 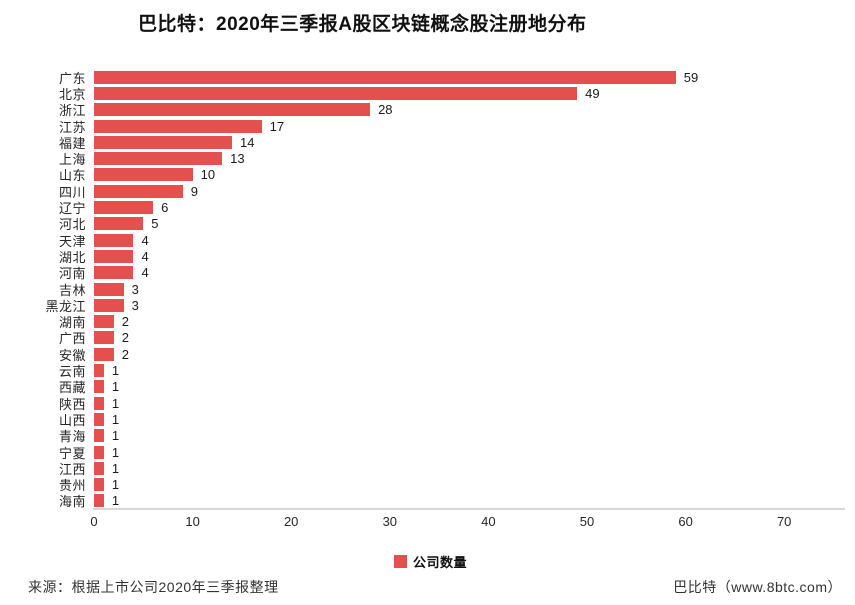 What do you see at coordinates (72, 290) in the screenshot?
I see `category-label: 吉林` at bounding box center [72, 290].